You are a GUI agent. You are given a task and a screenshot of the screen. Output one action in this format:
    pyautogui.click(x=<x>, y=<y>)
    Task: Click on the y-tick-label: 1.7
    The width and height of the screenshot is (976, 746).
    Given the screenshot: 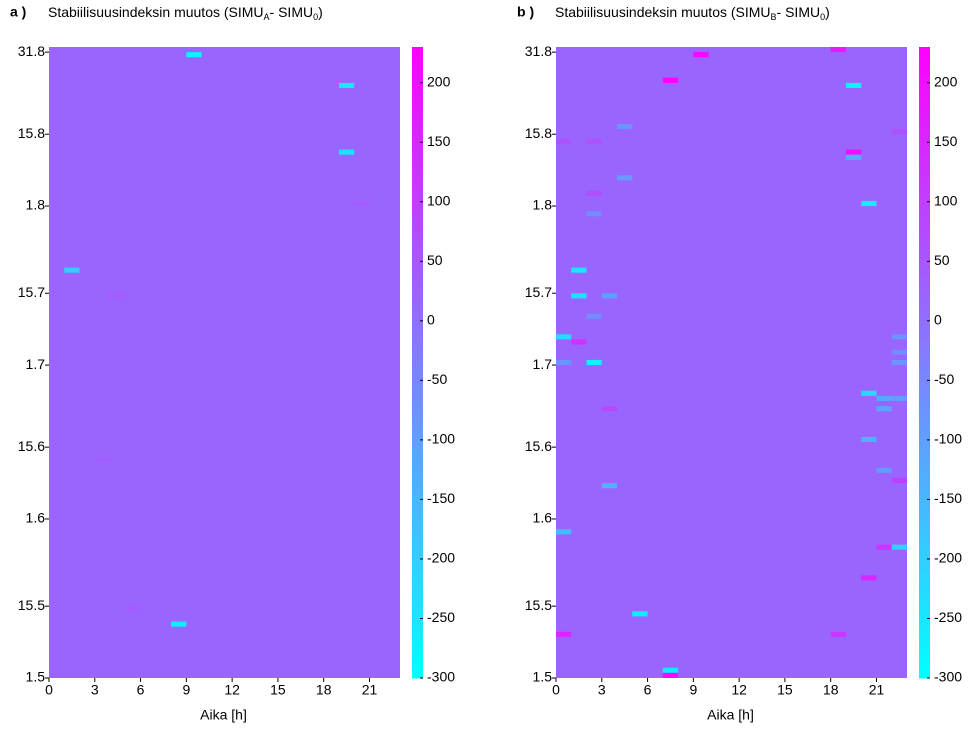 What is the action you would take?
    pyautogui.click(x=36, y=364)
    